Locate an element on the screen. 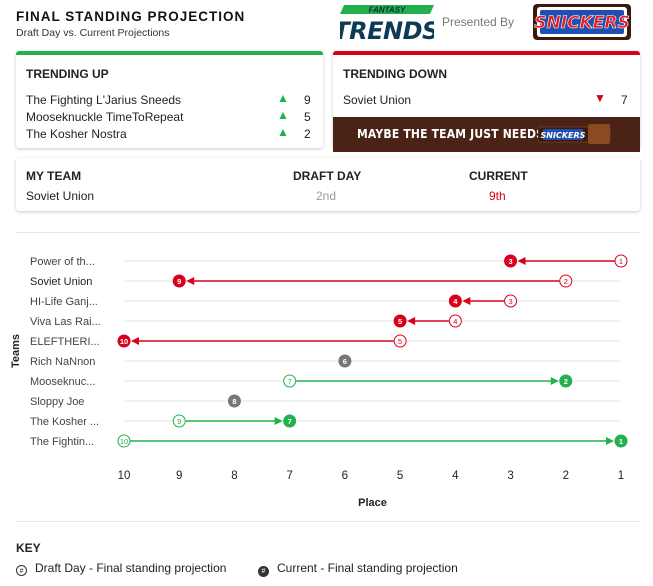 Image resolution: width=653 pixels, height=586 pixels. current-label: 4 is located at coordinates (455, 301).